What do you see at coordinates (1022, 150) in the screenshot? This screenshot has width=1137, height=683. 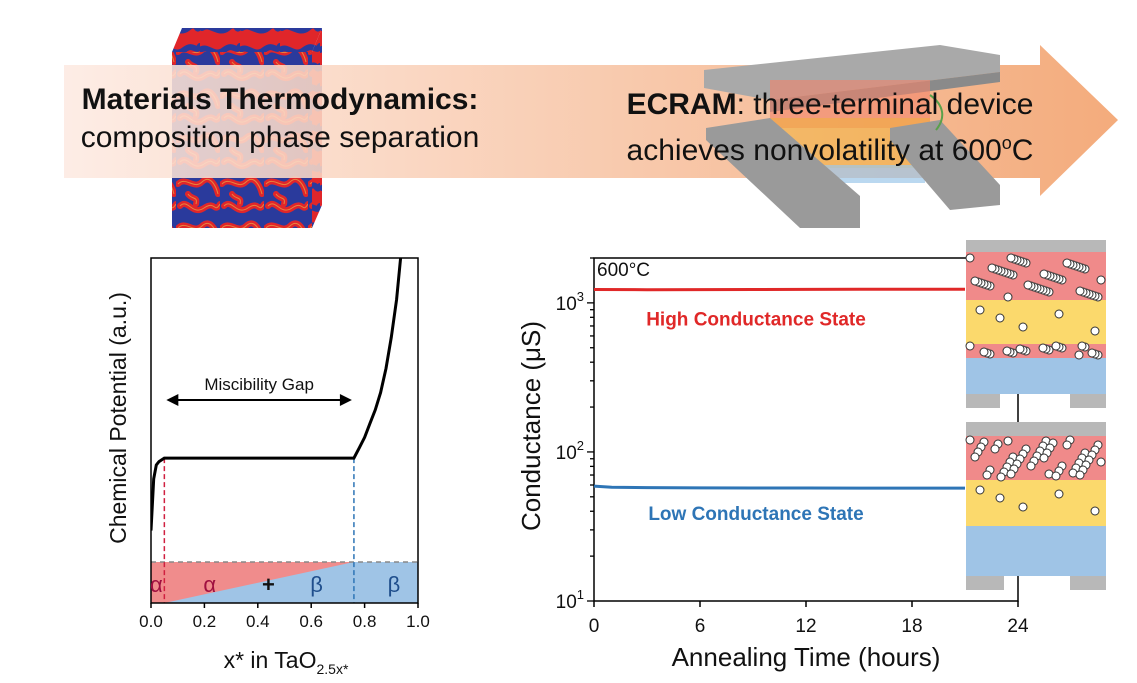 I see `banner-right-unit: C` at bounding box center [1022, 150].